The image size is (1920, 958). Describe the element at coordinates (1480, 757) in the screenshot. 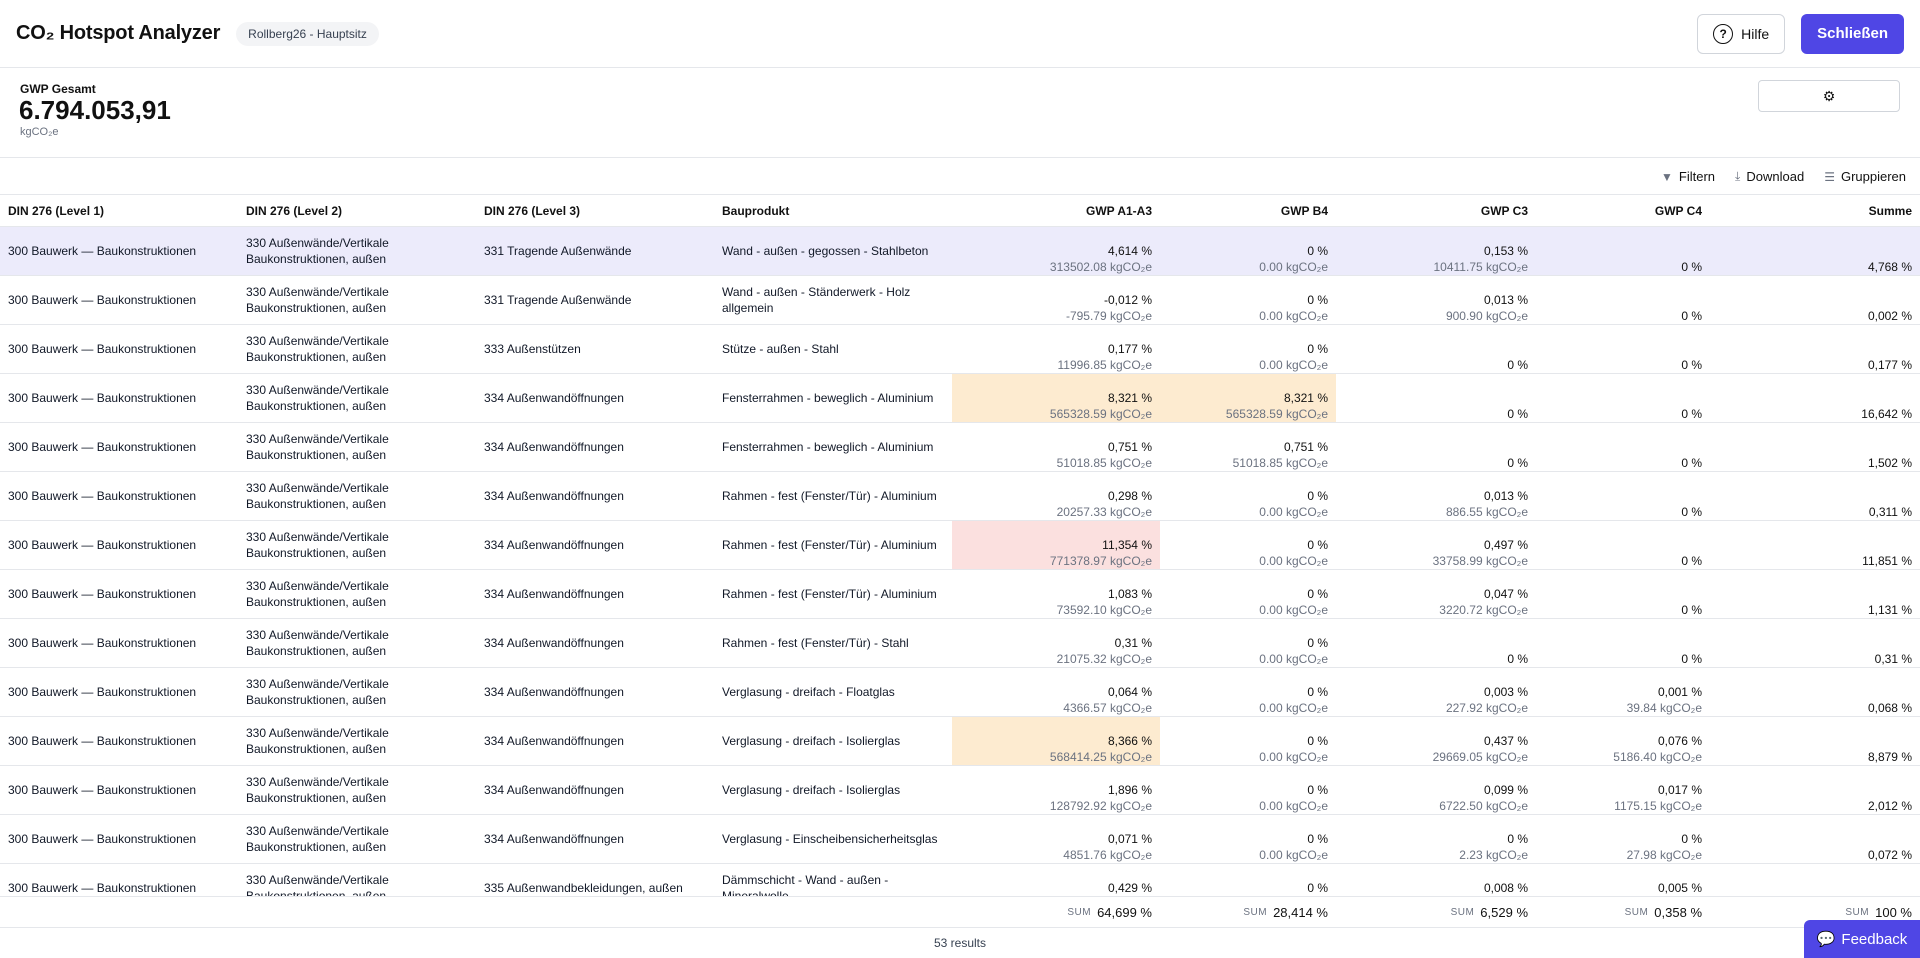

I see `kg-value: 29669.05 kgCO₂e` at that location.